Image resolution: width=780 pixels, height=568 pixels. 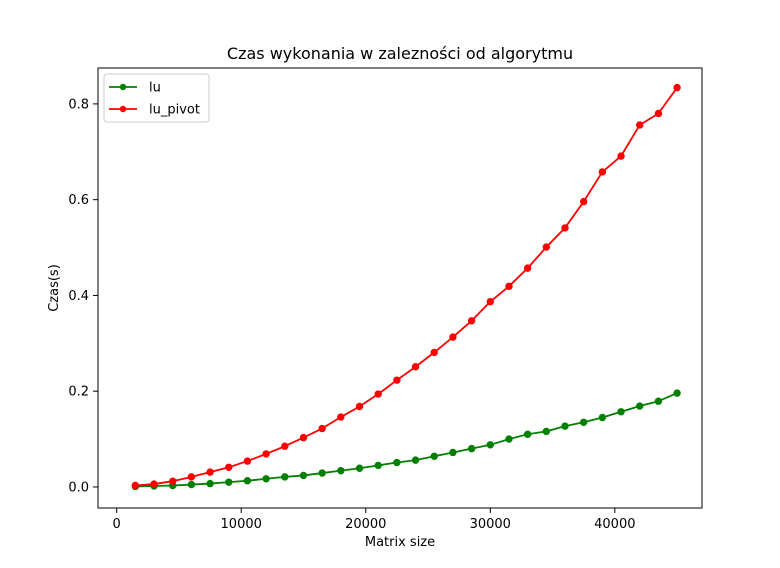 What do you see at coordinates (400, 53) in the screenshot?
I see `chart-title: Czas wykonania w zalezności od algorytmu` at bounding box center [400, 53].